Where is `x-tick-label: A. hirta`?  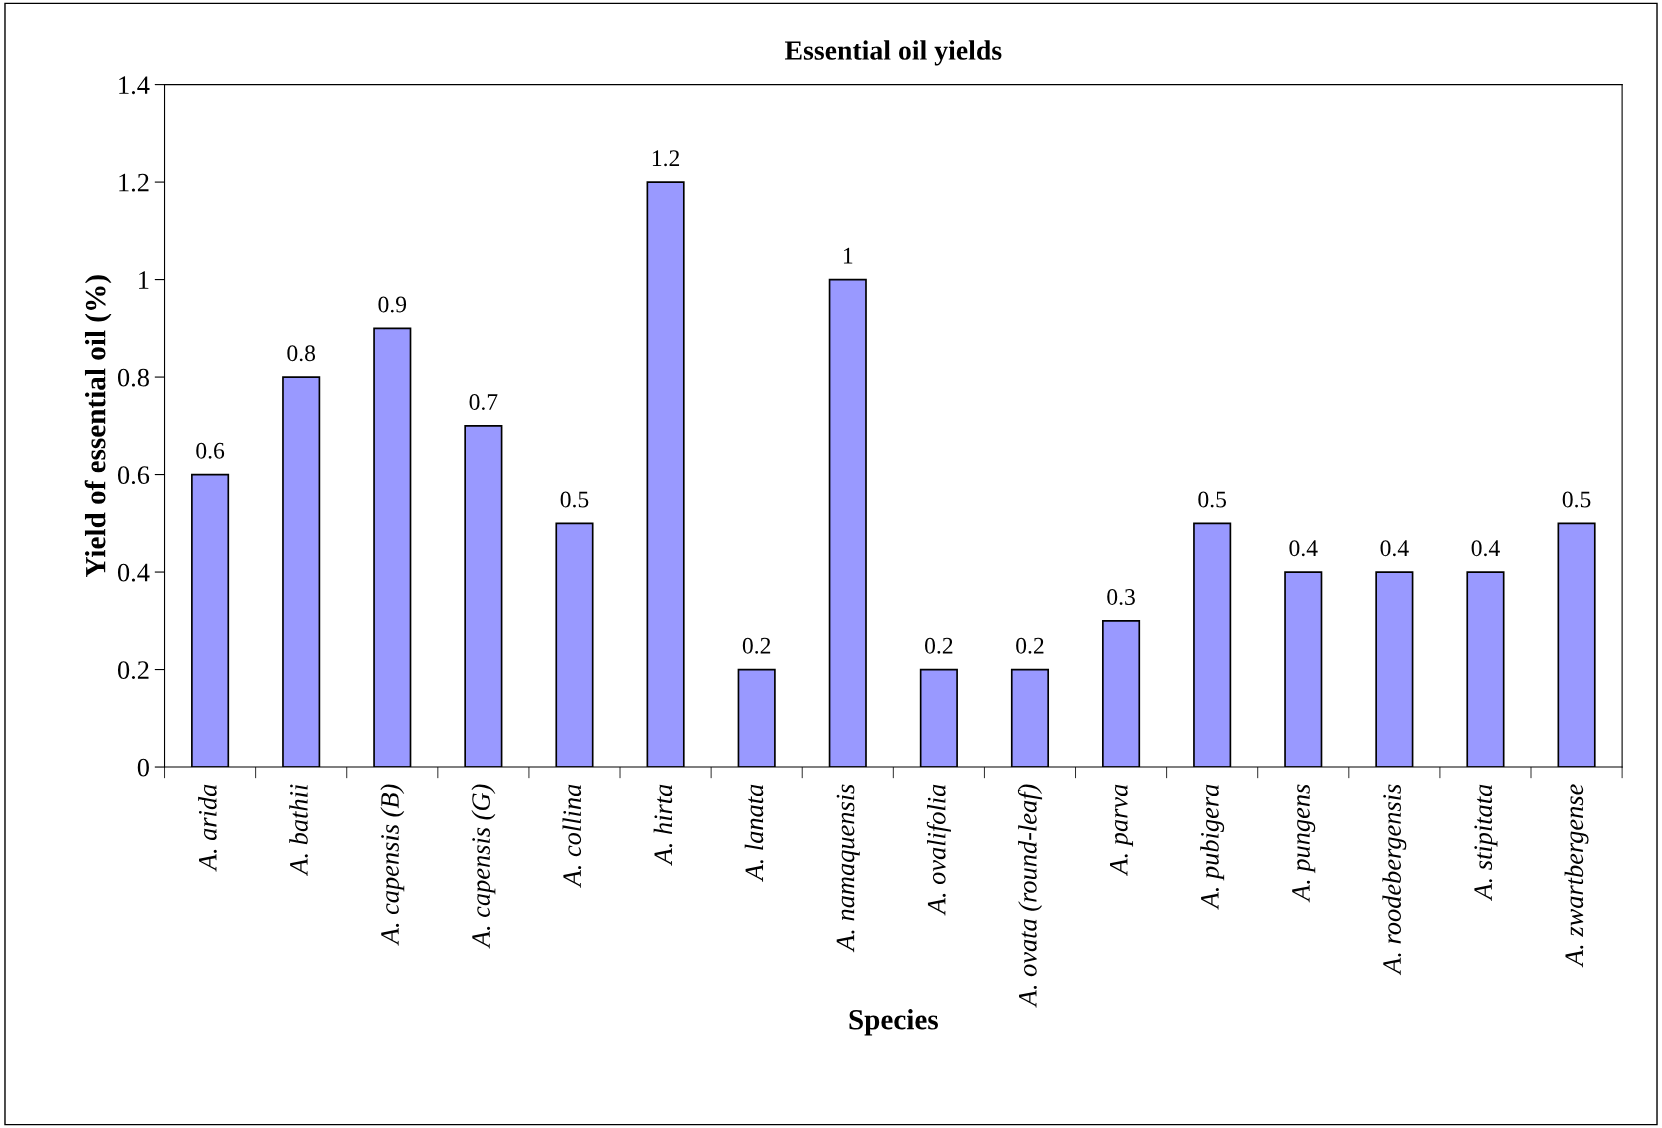
x-tick-label: A. hirta is located at coordinates (663, 825).